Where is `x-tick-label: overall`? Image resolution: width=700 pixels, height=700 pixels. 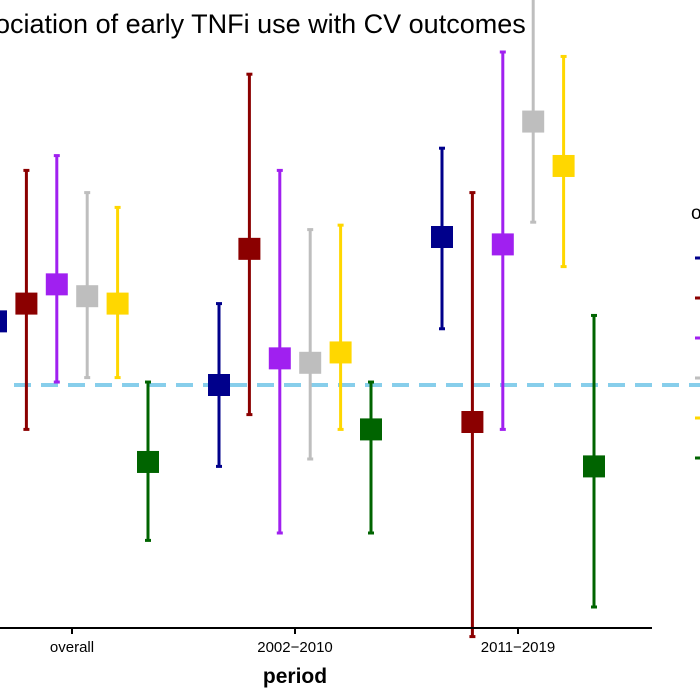 x-tick-label: overall is located at coordinates (72, 647).